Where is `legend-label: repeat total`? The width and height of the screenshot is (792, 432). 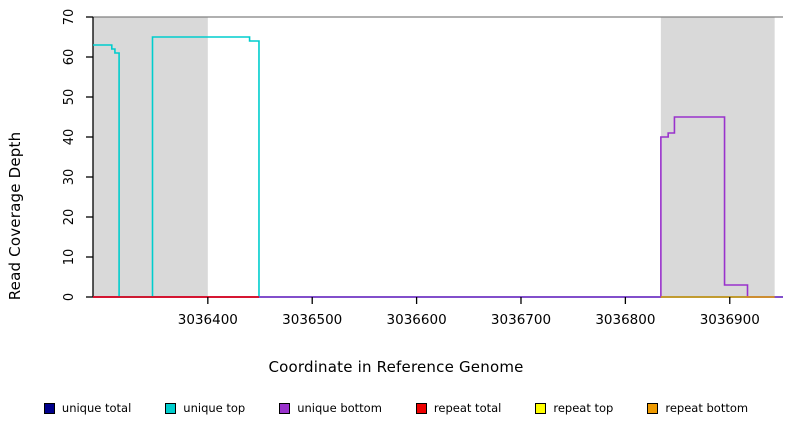 legend-label: repeat total is located at coordinates (467, 408).